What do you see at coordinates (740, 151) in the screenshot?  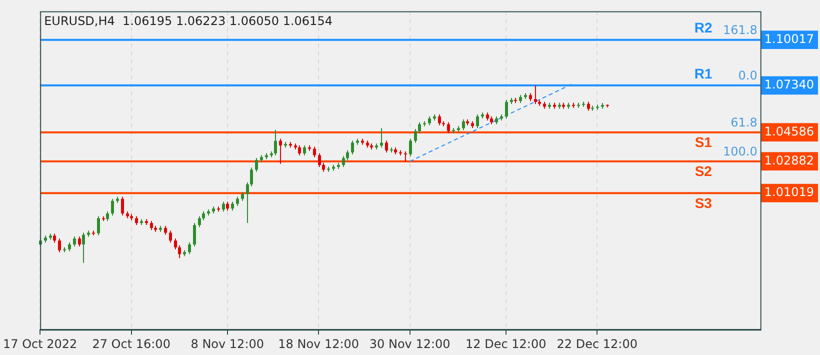 I see `annotation: 100.0` at bounding box center [740, 151].